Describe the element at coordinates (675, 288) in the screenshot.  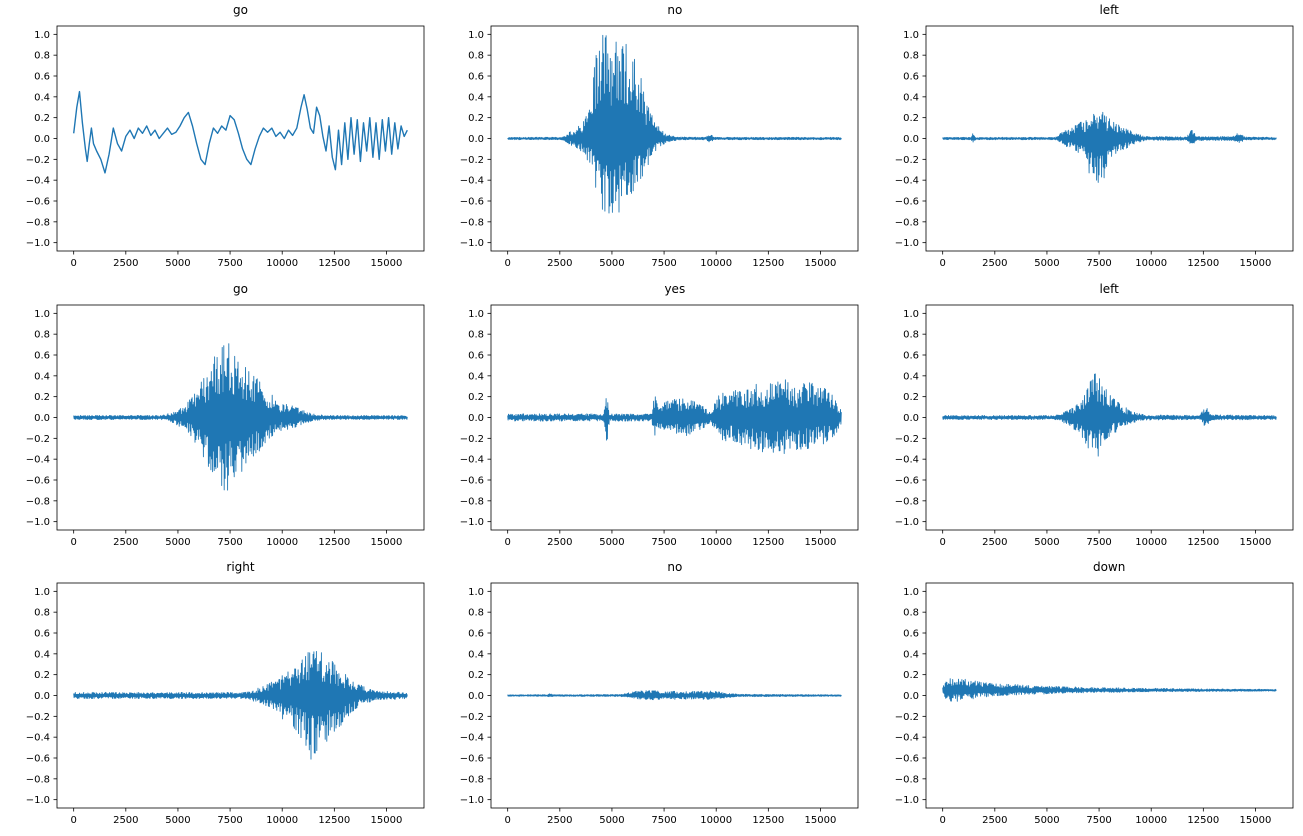
I see `subplot-title: yes` at that location.